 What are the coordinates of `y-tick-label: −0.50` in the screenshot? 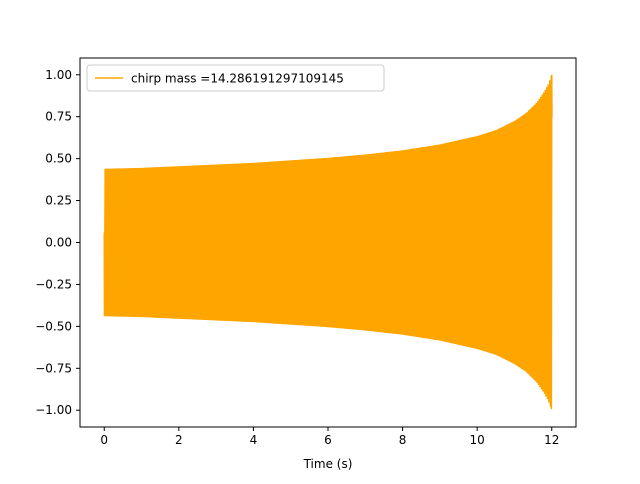 It's located at (53, 326).